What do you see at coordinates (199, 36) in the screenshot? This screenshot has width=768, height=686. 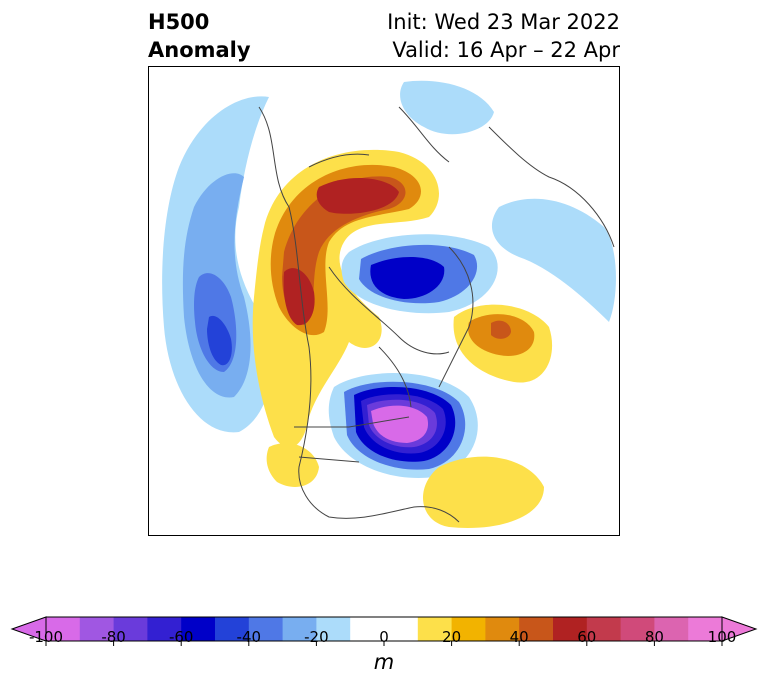 I see `chart-title: H500 Anomaly` at bounding box center [199, 36].